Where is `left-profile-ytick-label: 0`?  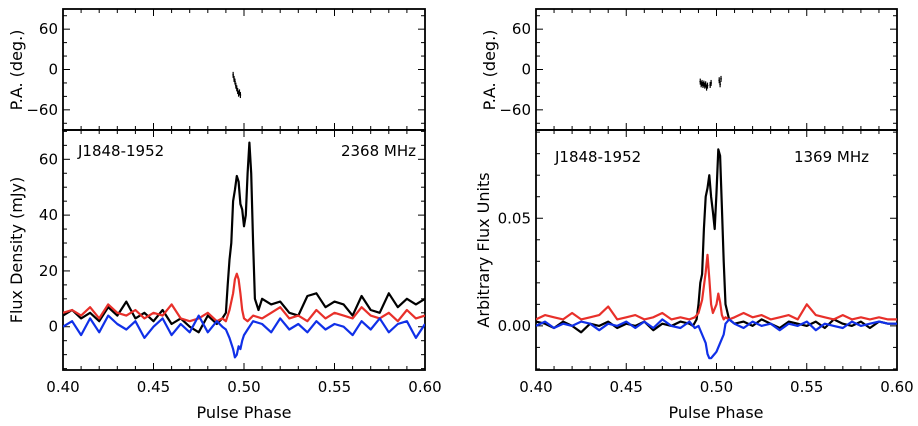
left-profile-ytick-label: 0 is located at coordinates (53, 327).